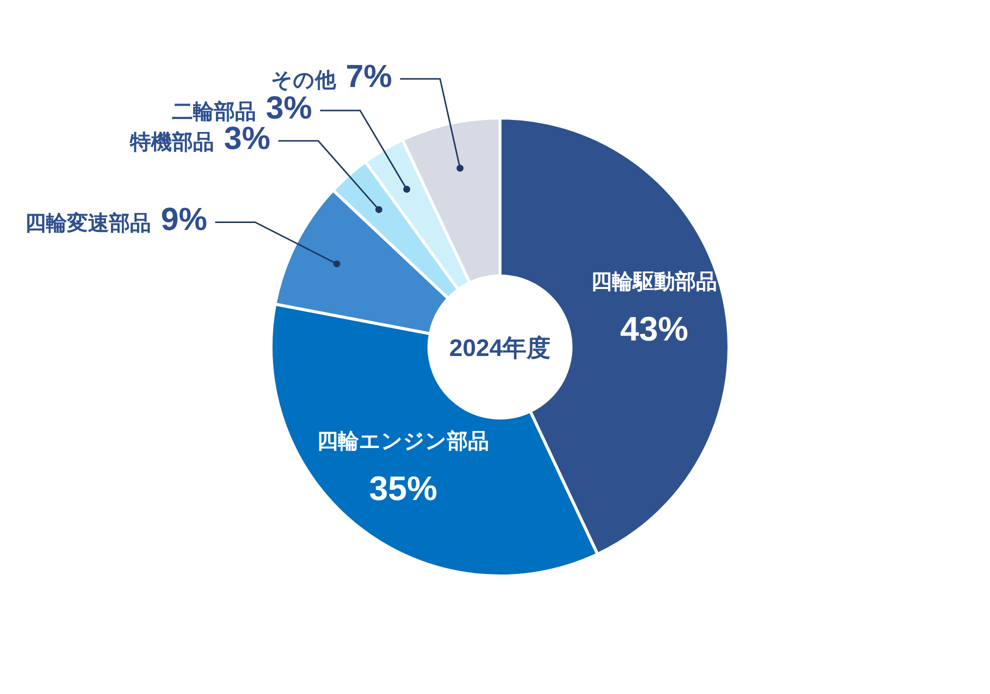  Describe the element at coordinates (369, 76) in the screenshot. I see `data-label: 7%` at that location.